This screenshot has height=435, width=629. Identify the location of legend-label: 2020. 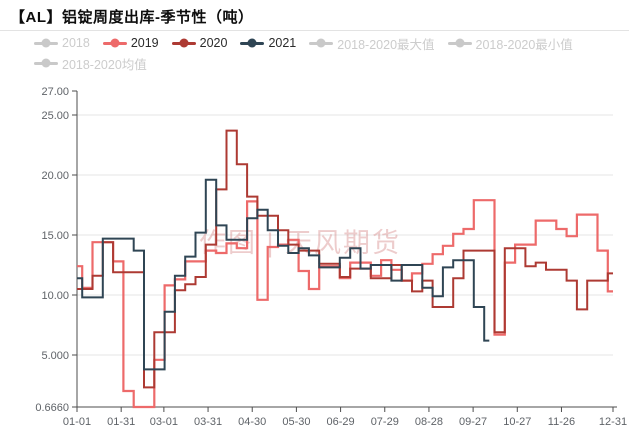
(213, 43).